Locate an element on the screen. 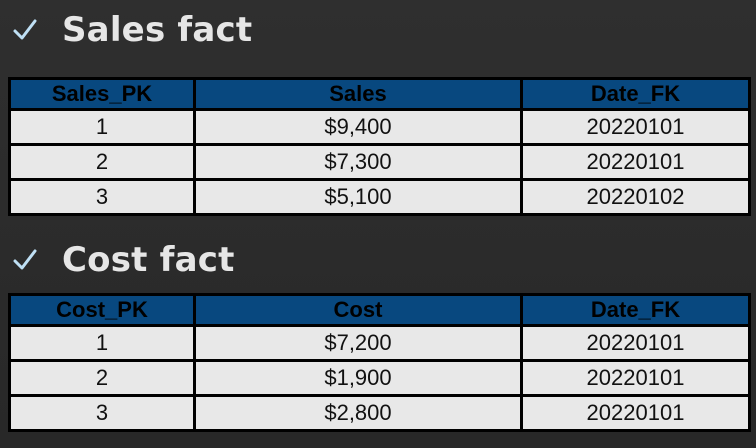 This screenshot has width=756, height=448. table-row: 1 $9,400 20220101 is located at coordinates (379, 127).